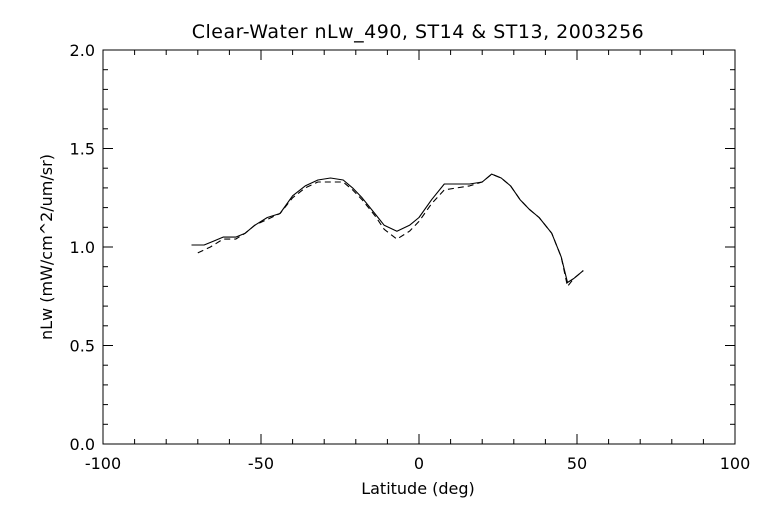 This screenshot has width=768, height=512. Describe the element at coordinates (735, 463) in the screenshot. I see `x-tick-label: 100` at that location.